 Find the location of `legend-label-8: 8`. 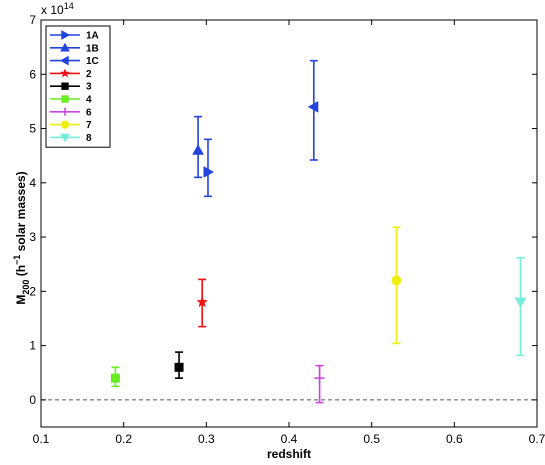

legend-label-8: 8 is located at coordinates (89, 138).